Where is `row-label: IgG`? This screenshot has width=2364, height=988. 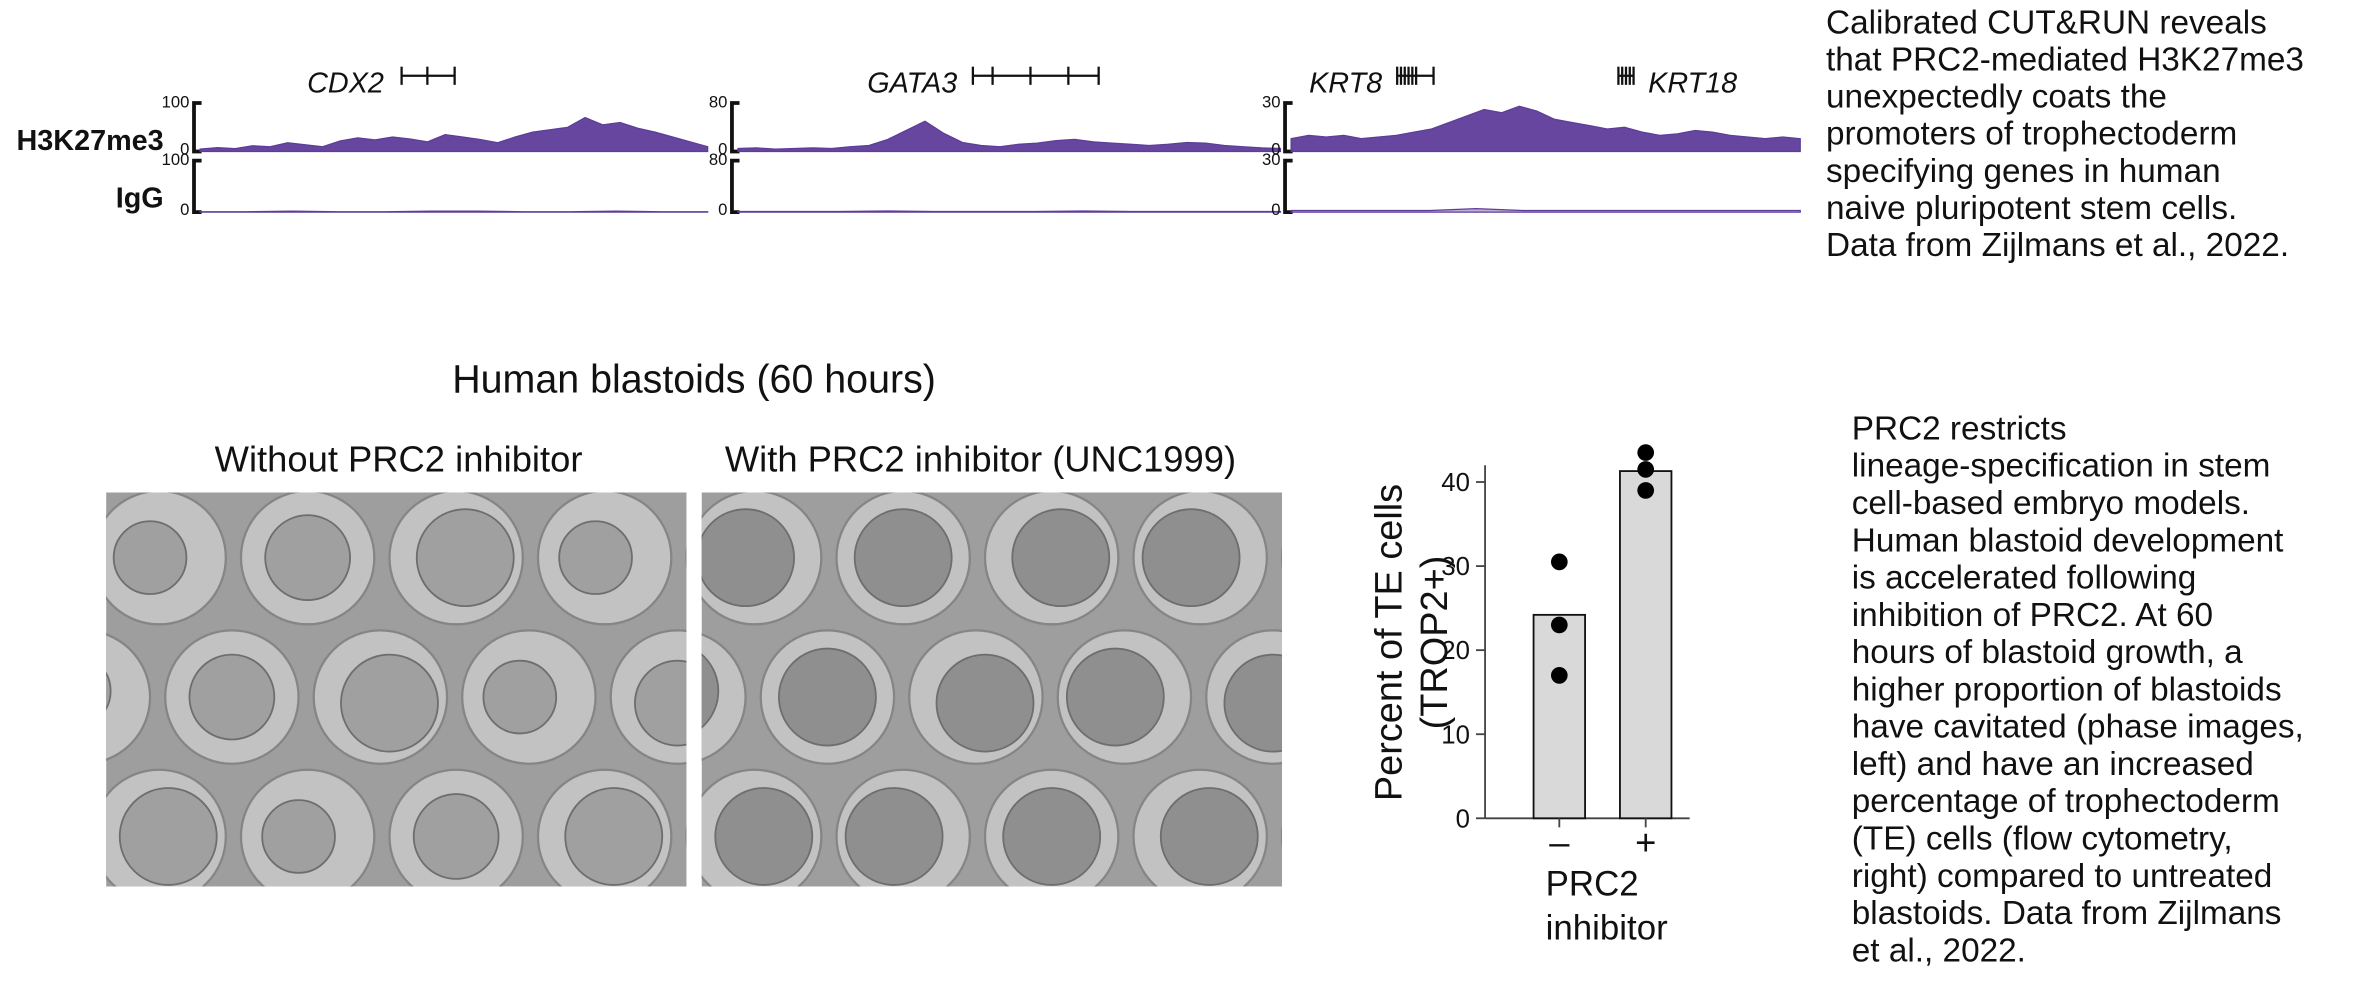
row-label: IgG is located at coordinates (140, 199).